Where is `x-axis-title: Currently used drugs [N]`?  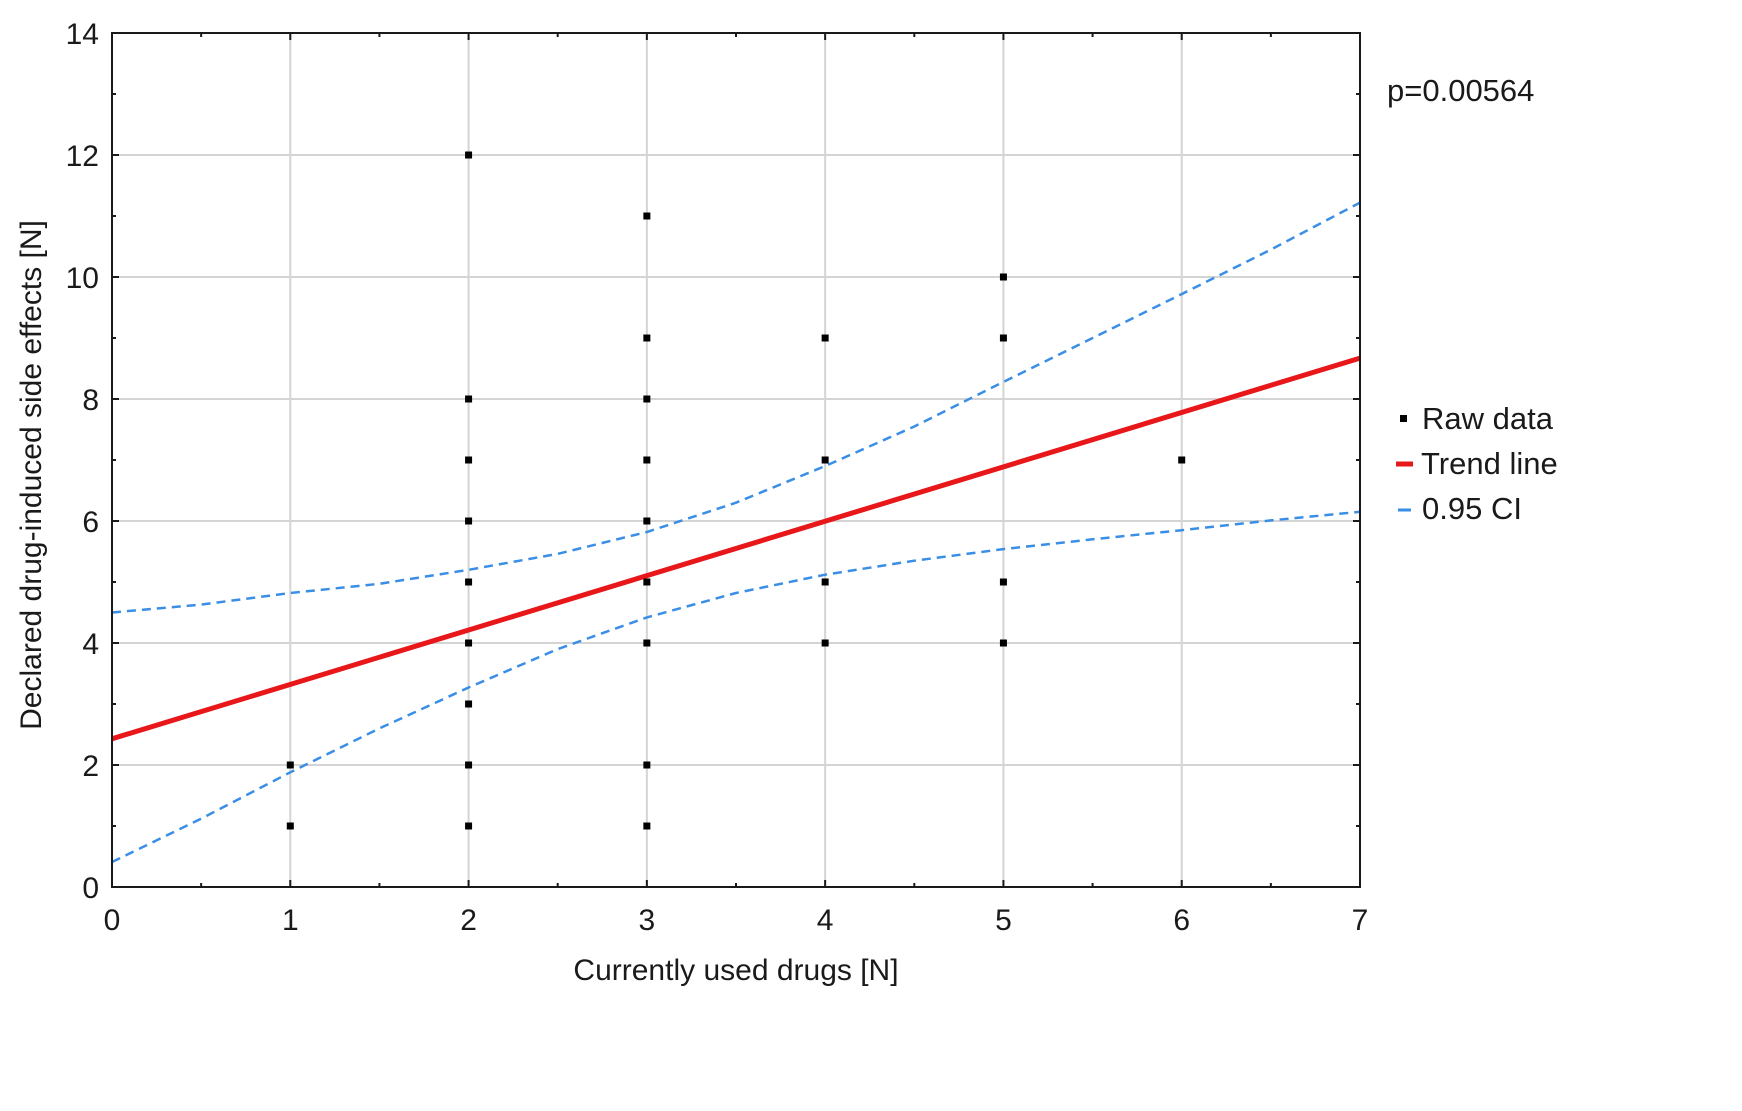
x-axis-title: Currently used drugs [N] is located at coordinates (735, 970).